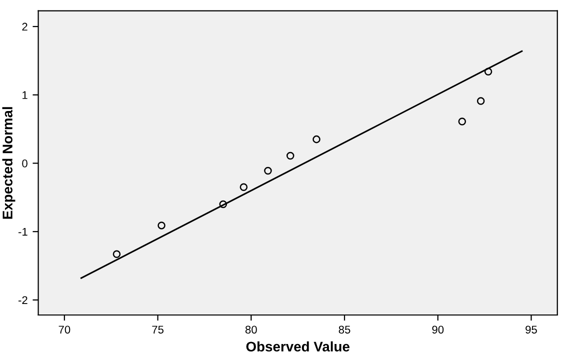 Image resolution: width=563 pixels, height=360 pixels. I want to click on y-axis-title: Expected Normal, so click(9, 163).